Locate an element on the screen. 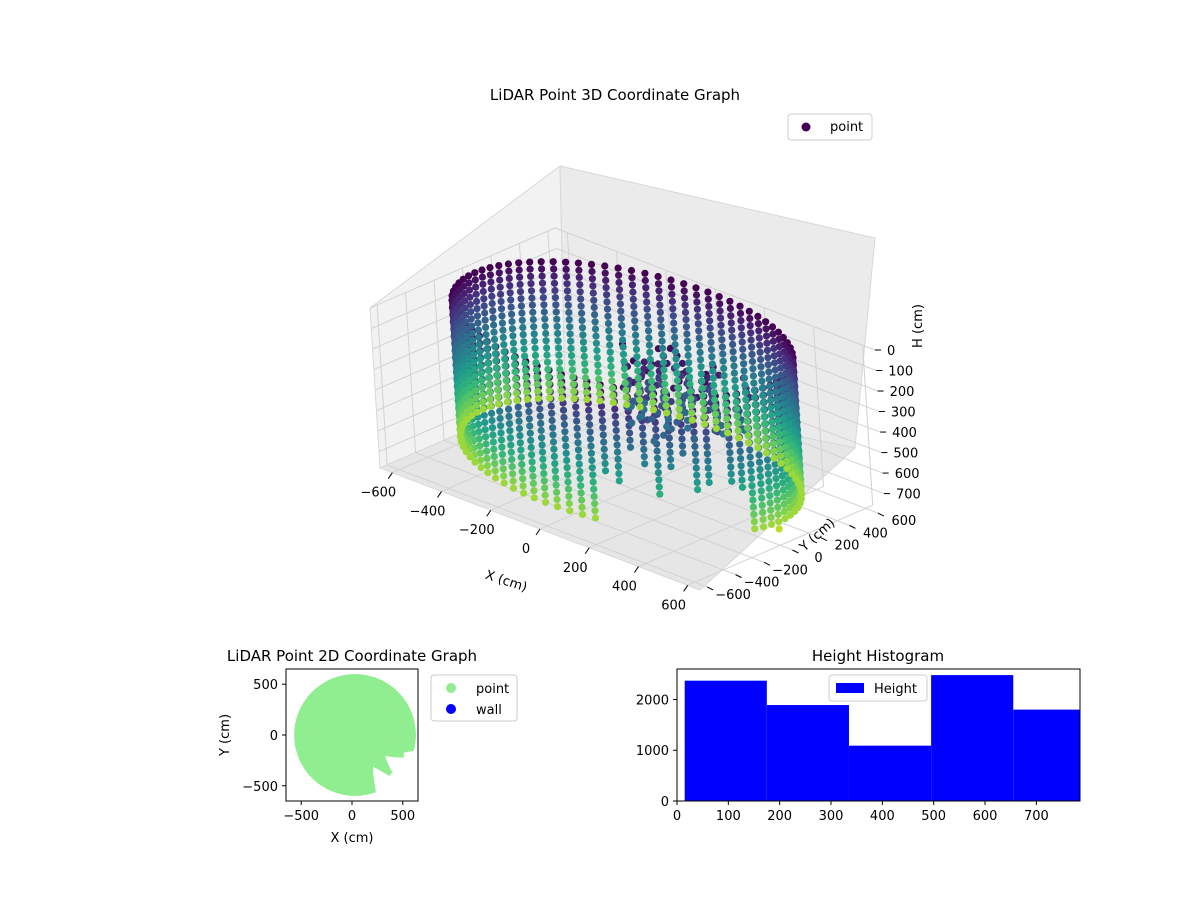 The height and width of the screenshot is (900, 1200). grid-line-floor-x is located at coordinates (780, 545).